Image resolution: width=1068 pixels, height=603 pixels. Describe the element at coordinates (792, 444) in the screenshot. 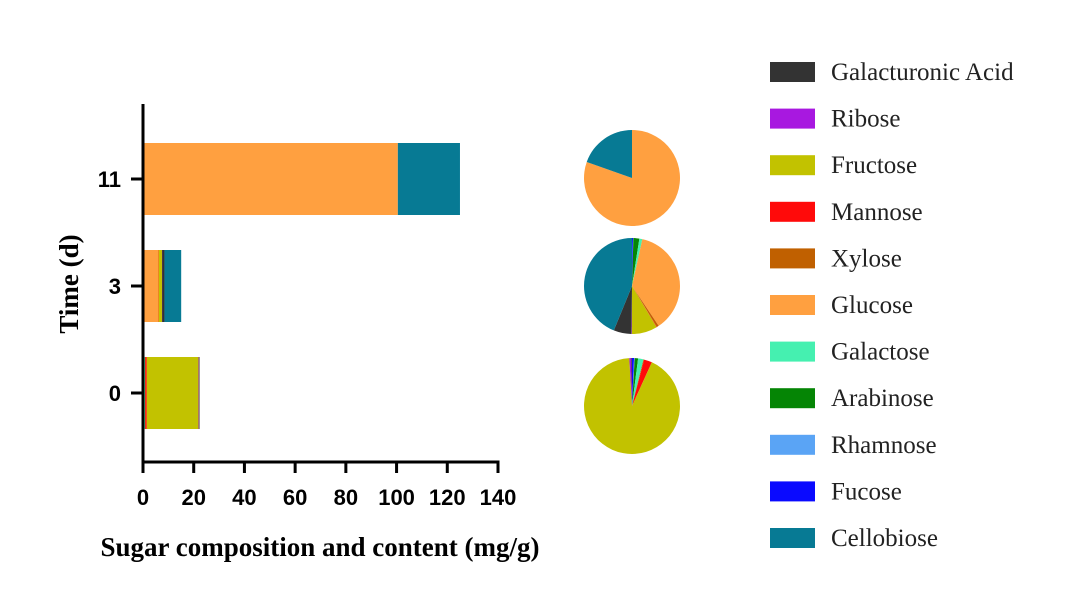

I see `legend-swatch-rhamnose` at that location.